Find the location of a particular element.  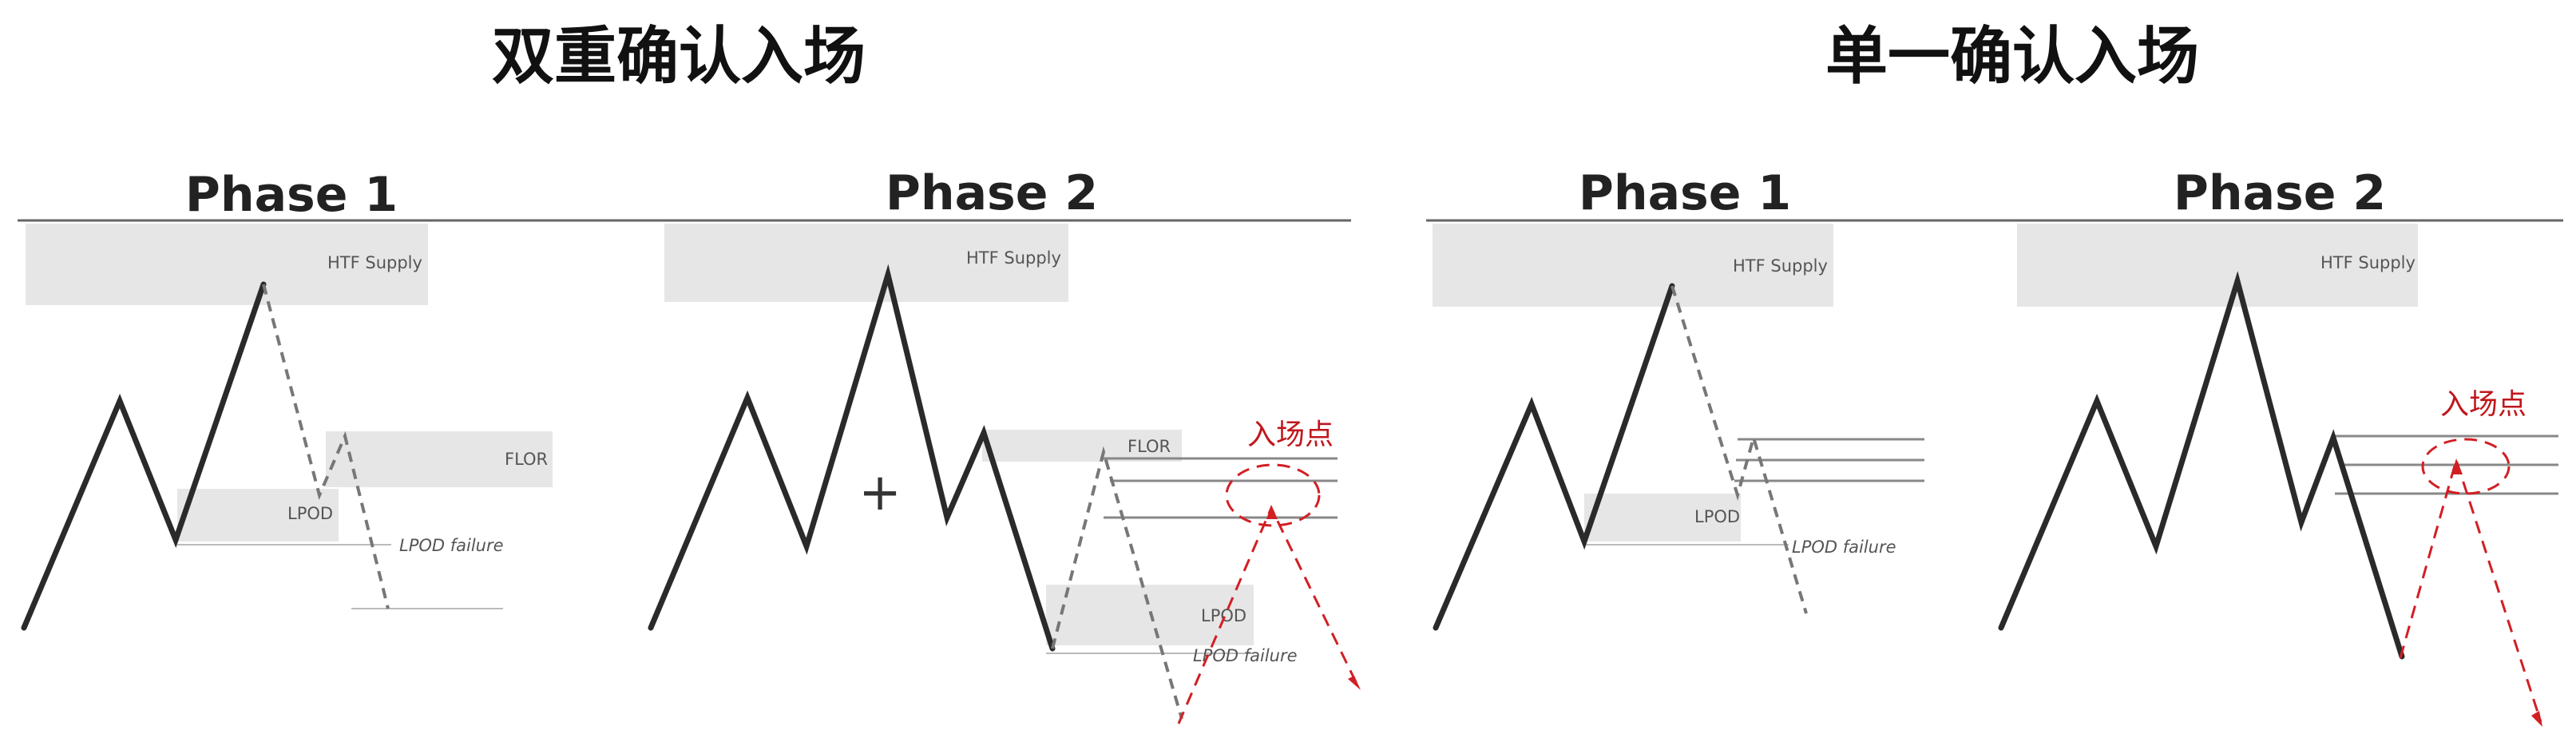

title-double-confirmation: 双重确认入场 is located at coordinates (678, 57).